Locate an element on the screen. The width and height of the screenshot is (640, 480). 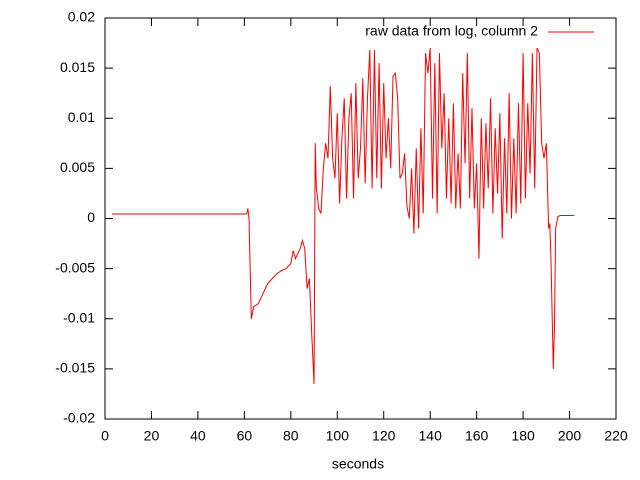
x-tick-label: 180 is located at coordinates (523, 436).